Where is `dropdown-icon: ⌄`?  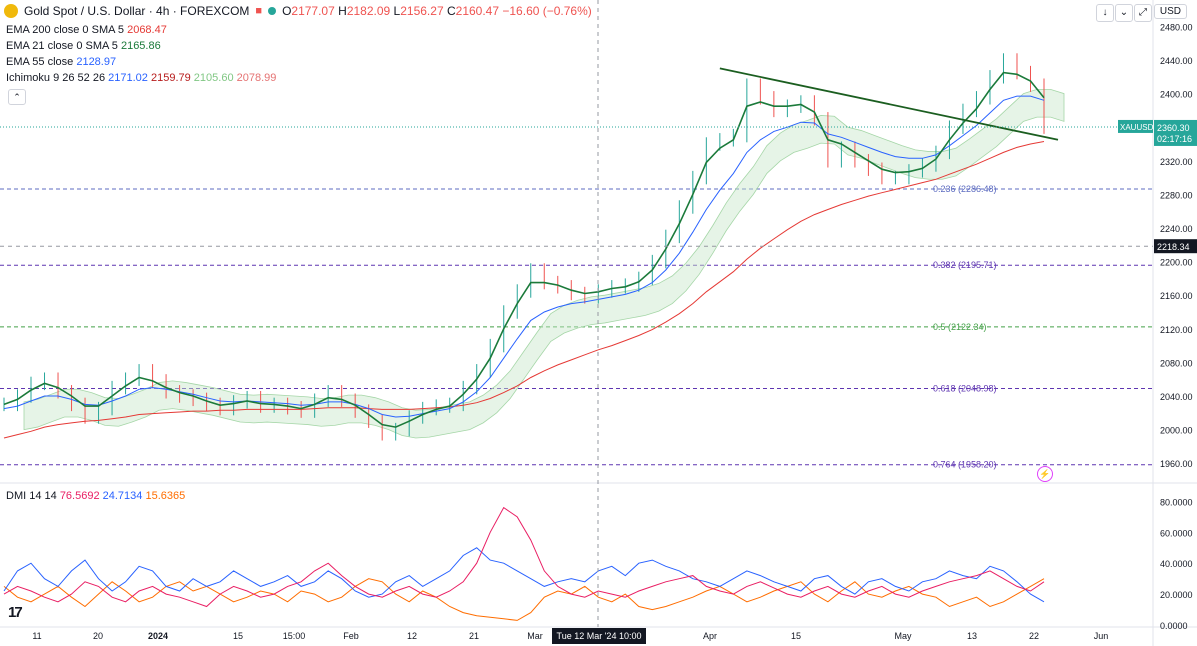
dropdown-icon: ⌄ is located at coordinates (1124, 13).